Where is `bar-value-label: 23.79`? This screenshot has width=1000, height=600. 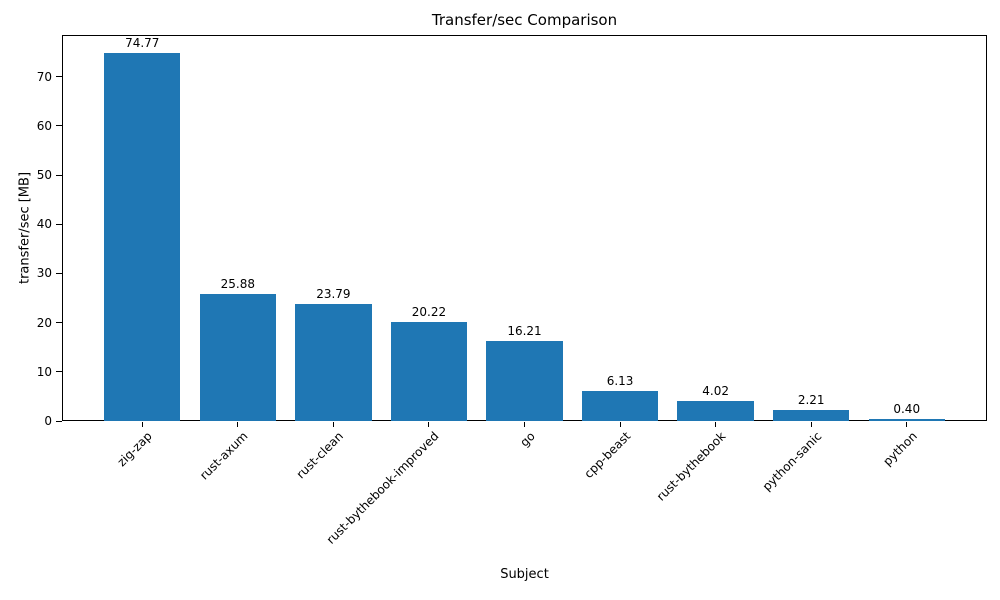 bar-value-label: 23.79 is located at coordinates (333, 294).